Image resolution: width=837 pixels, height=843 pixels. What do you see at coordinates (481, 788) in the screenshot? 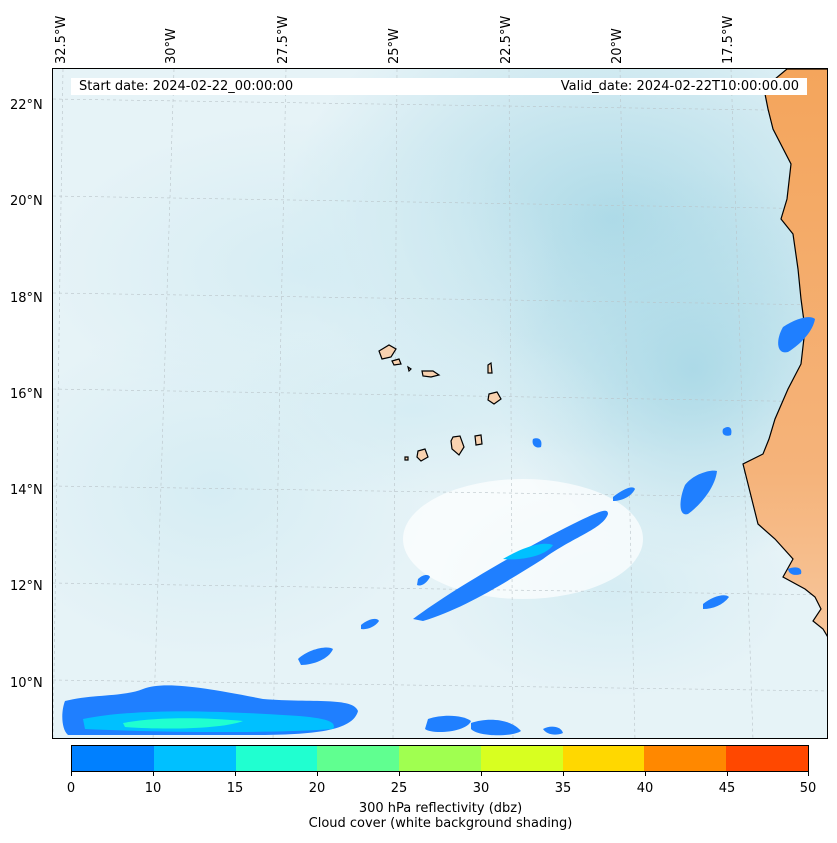
I see `colorbar-label-30: 30` at bounding box center [481, 788].